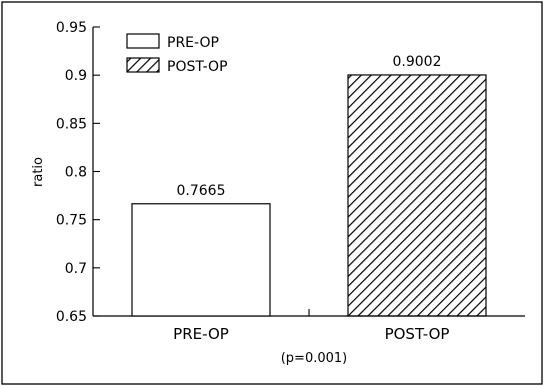  I want to click on y-tick-label: 0.85, so click(71, 124).